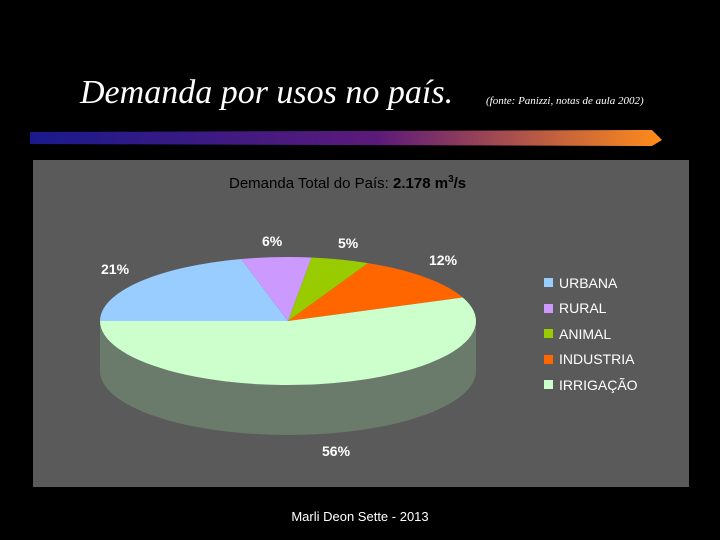 This screenshot has width=720, height=540. I want to click on pie-slice-rural, so click(276, 289).